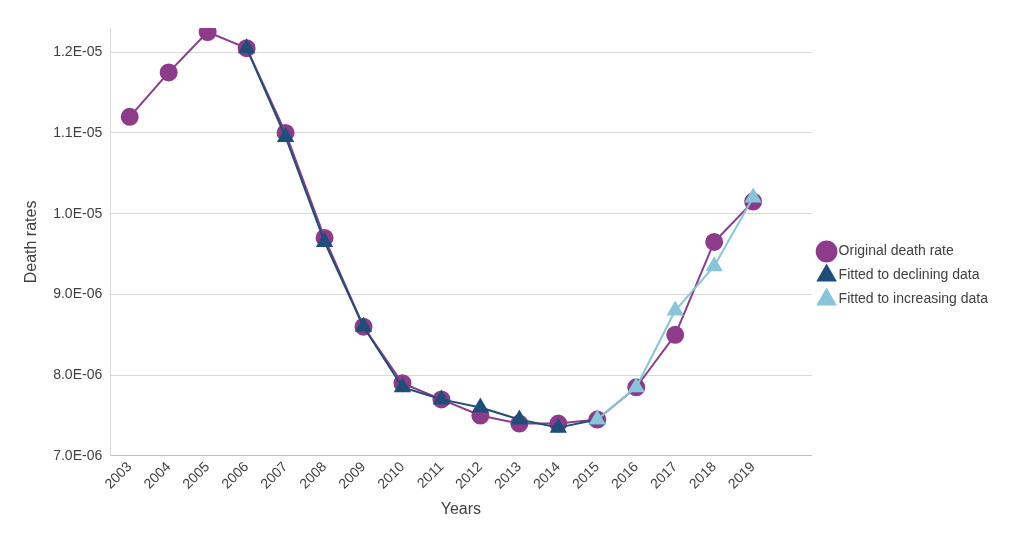 The image size is (1020, 543). Describe the element at coordinates (78, 51) in the screenshot. I see `y-tick-label: 1.2E-05` at that location.